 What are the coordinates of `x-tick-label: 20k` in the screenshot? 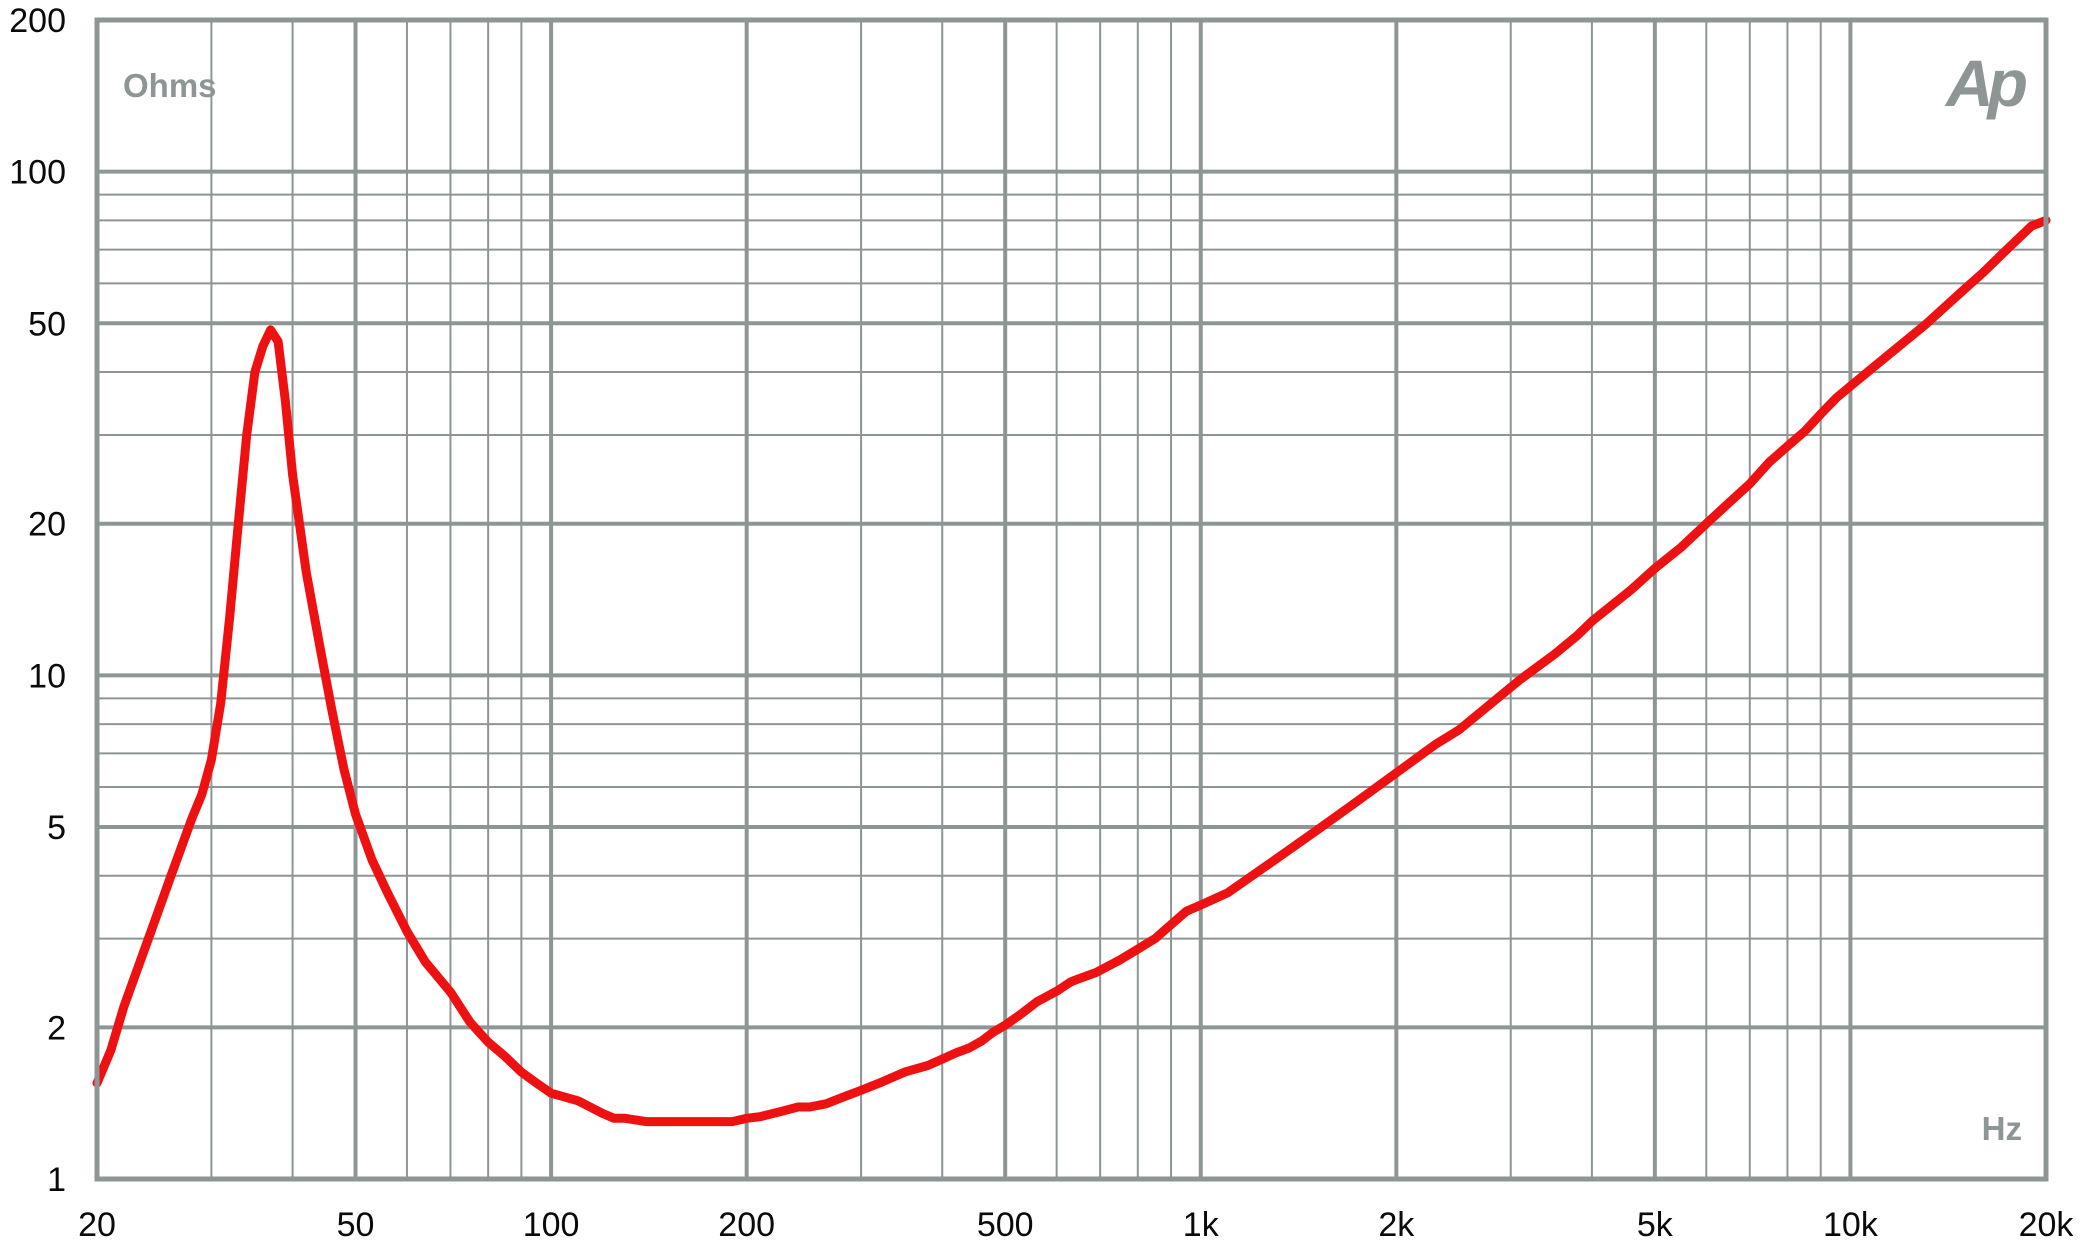 It's located at (2047, 1225).